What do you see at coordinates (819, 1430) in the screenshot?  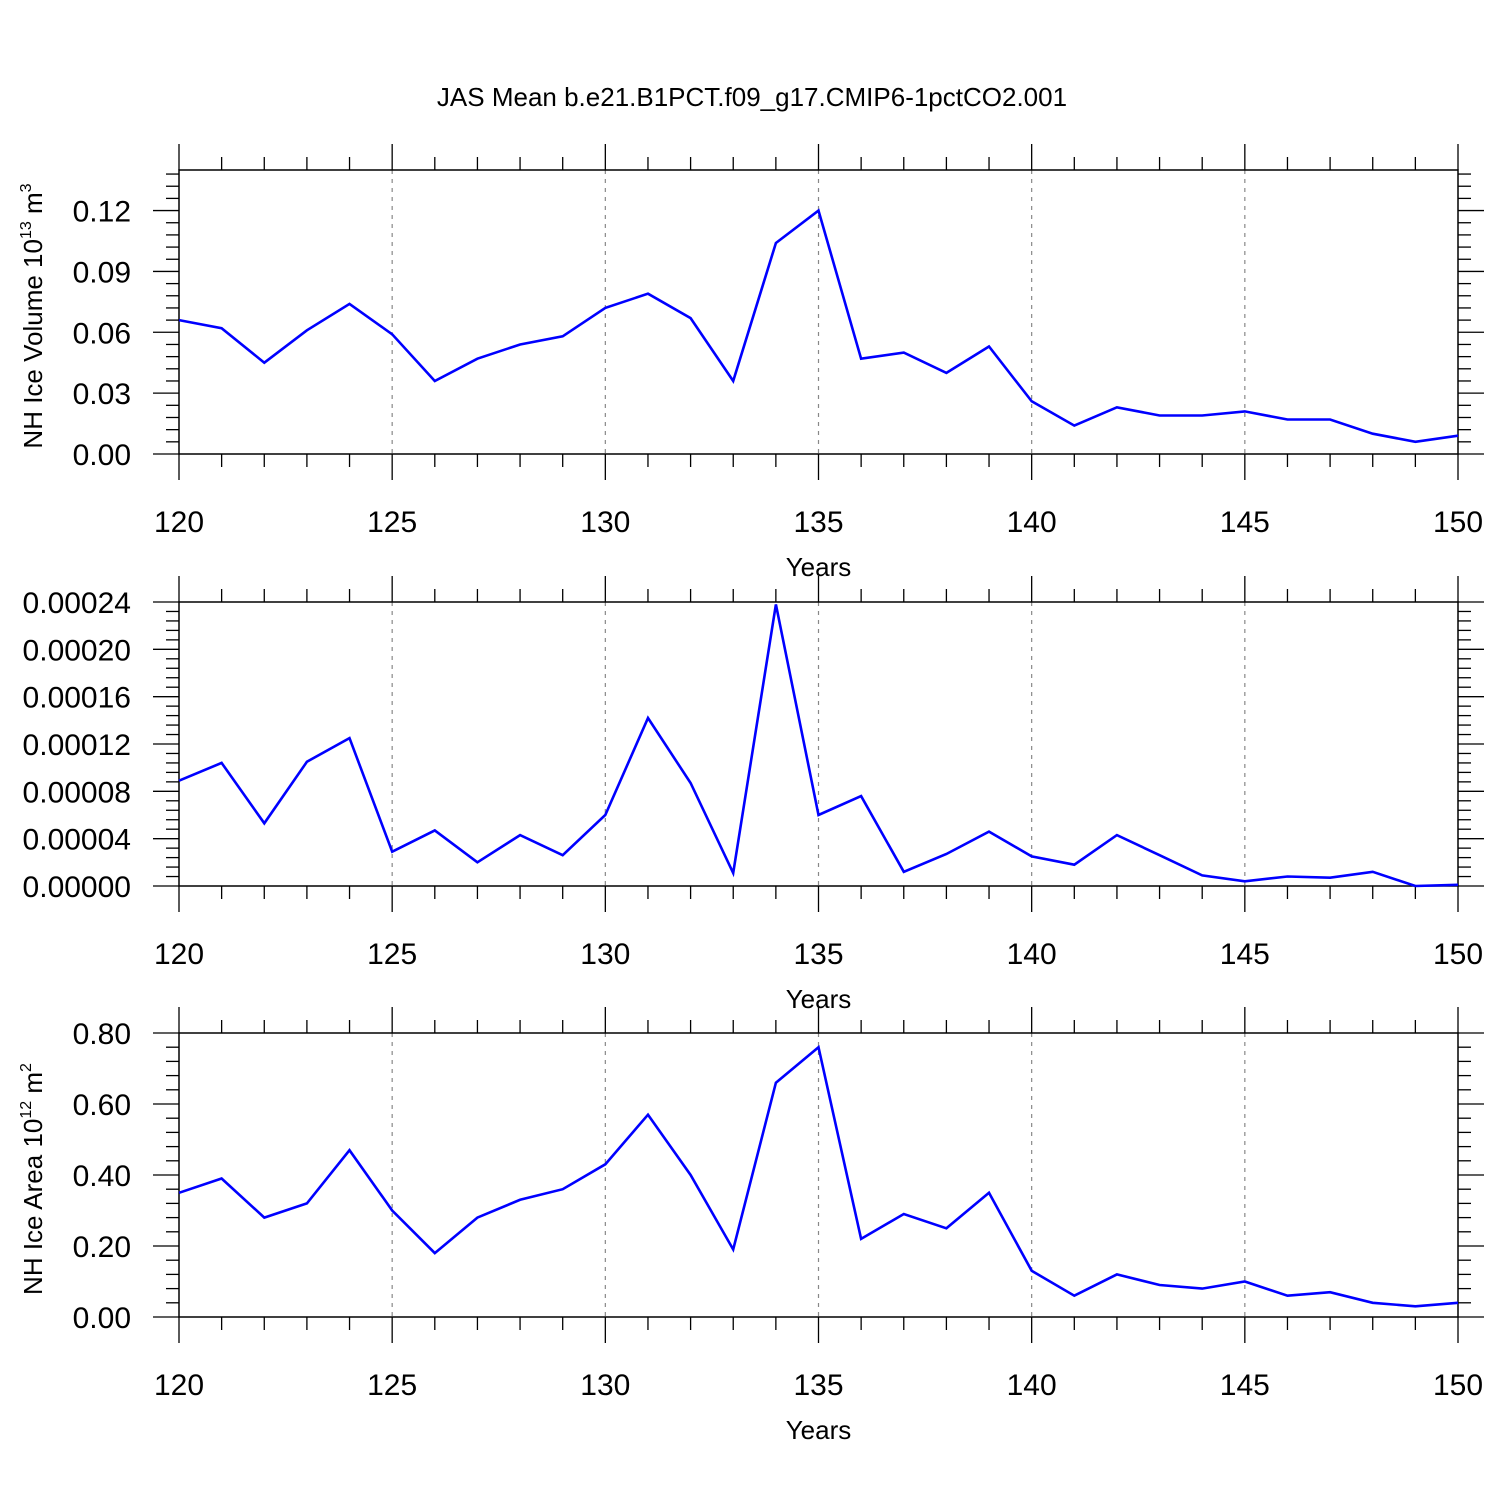 I see `x-axis-label: Years` at bounding box center [819, 1430].